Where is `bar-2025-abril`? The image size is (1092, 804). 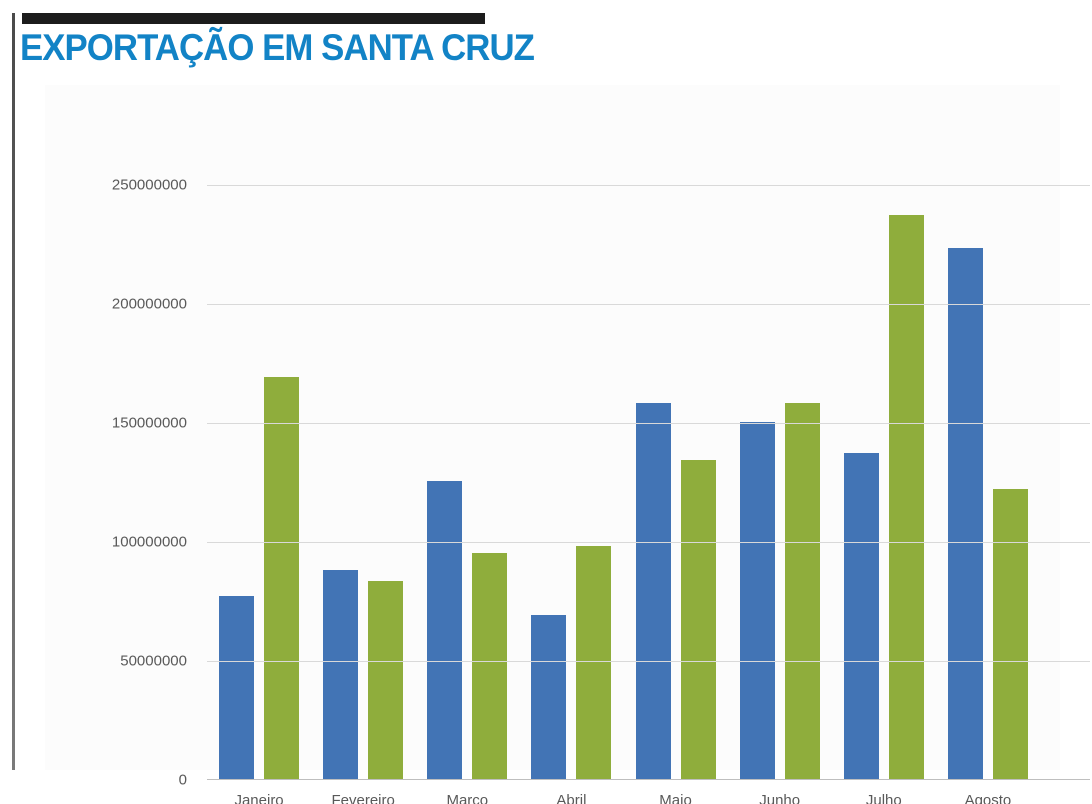
bar-2025-abril is located at coordinates (594, 662).